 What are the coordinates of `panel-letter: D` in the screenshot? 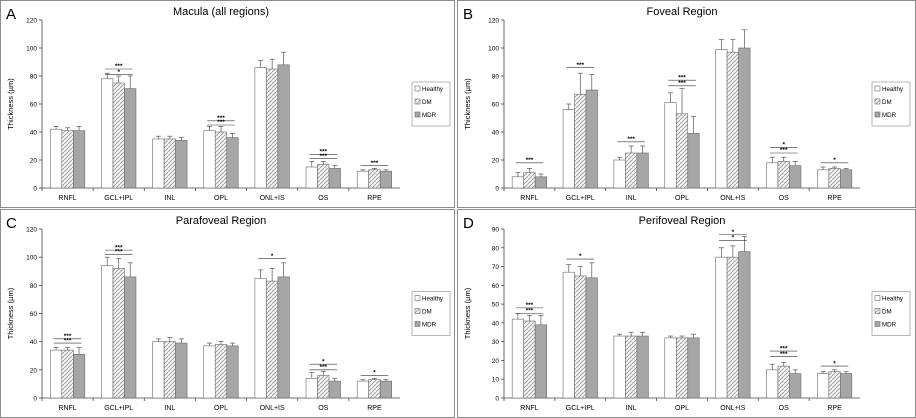 It's located at (468, 223).